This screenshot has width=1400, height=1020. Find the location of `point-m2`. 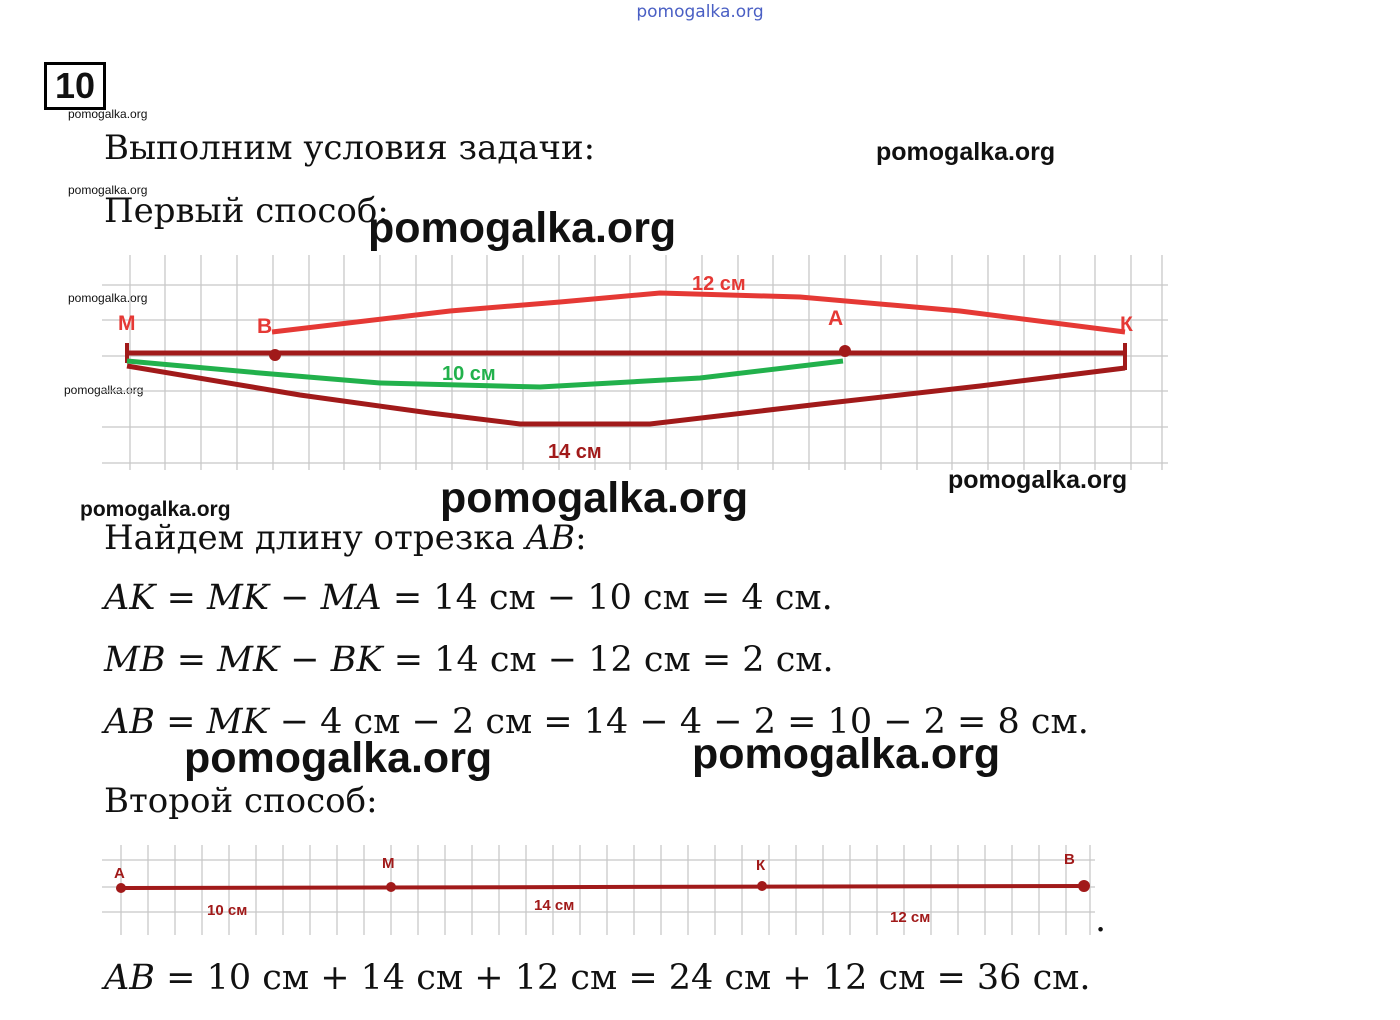

point-m2 is located at coordinates (391, 887).